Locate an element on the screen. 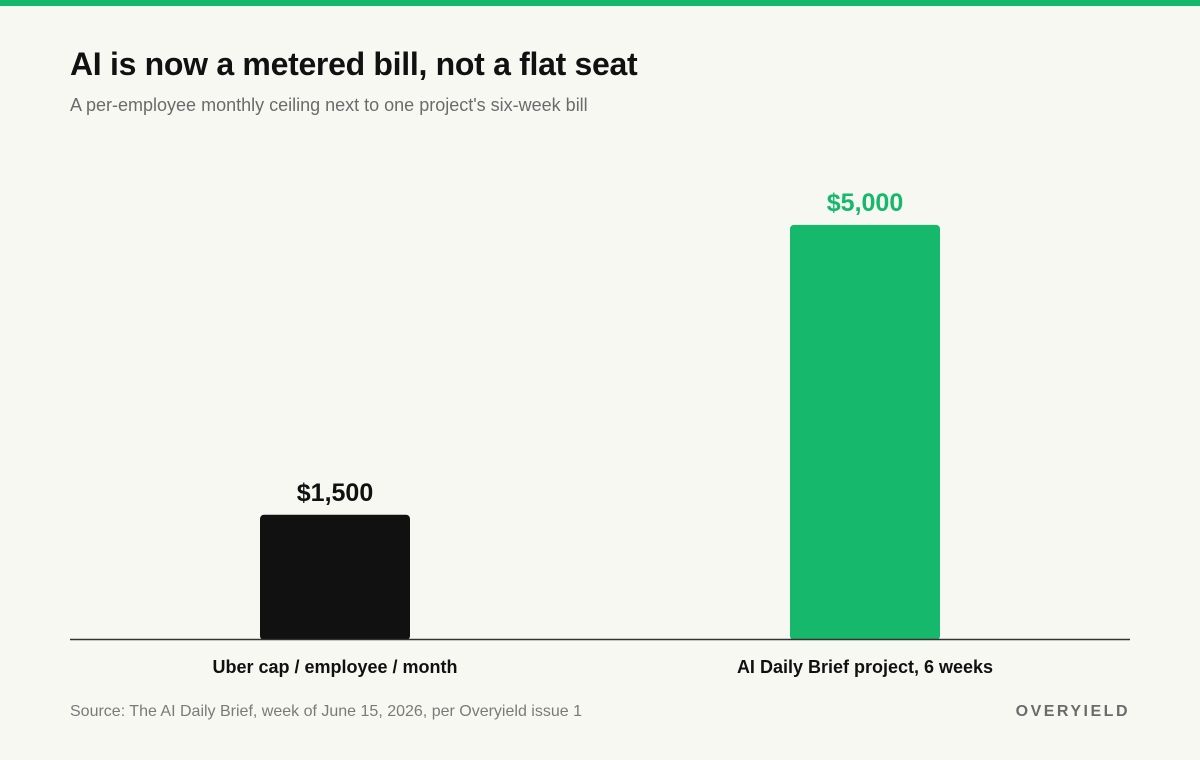  data-label: $1,500 is located at coordinates (335, 493).